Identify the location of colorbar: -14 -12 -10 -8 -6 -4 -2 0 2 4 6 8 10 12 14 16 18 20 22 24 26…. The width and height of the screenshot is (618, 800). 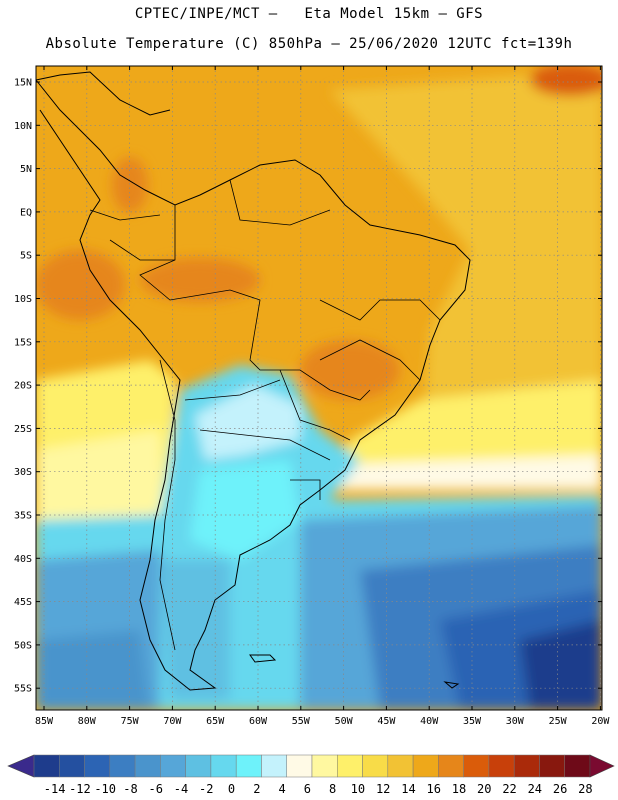
(311, 775).